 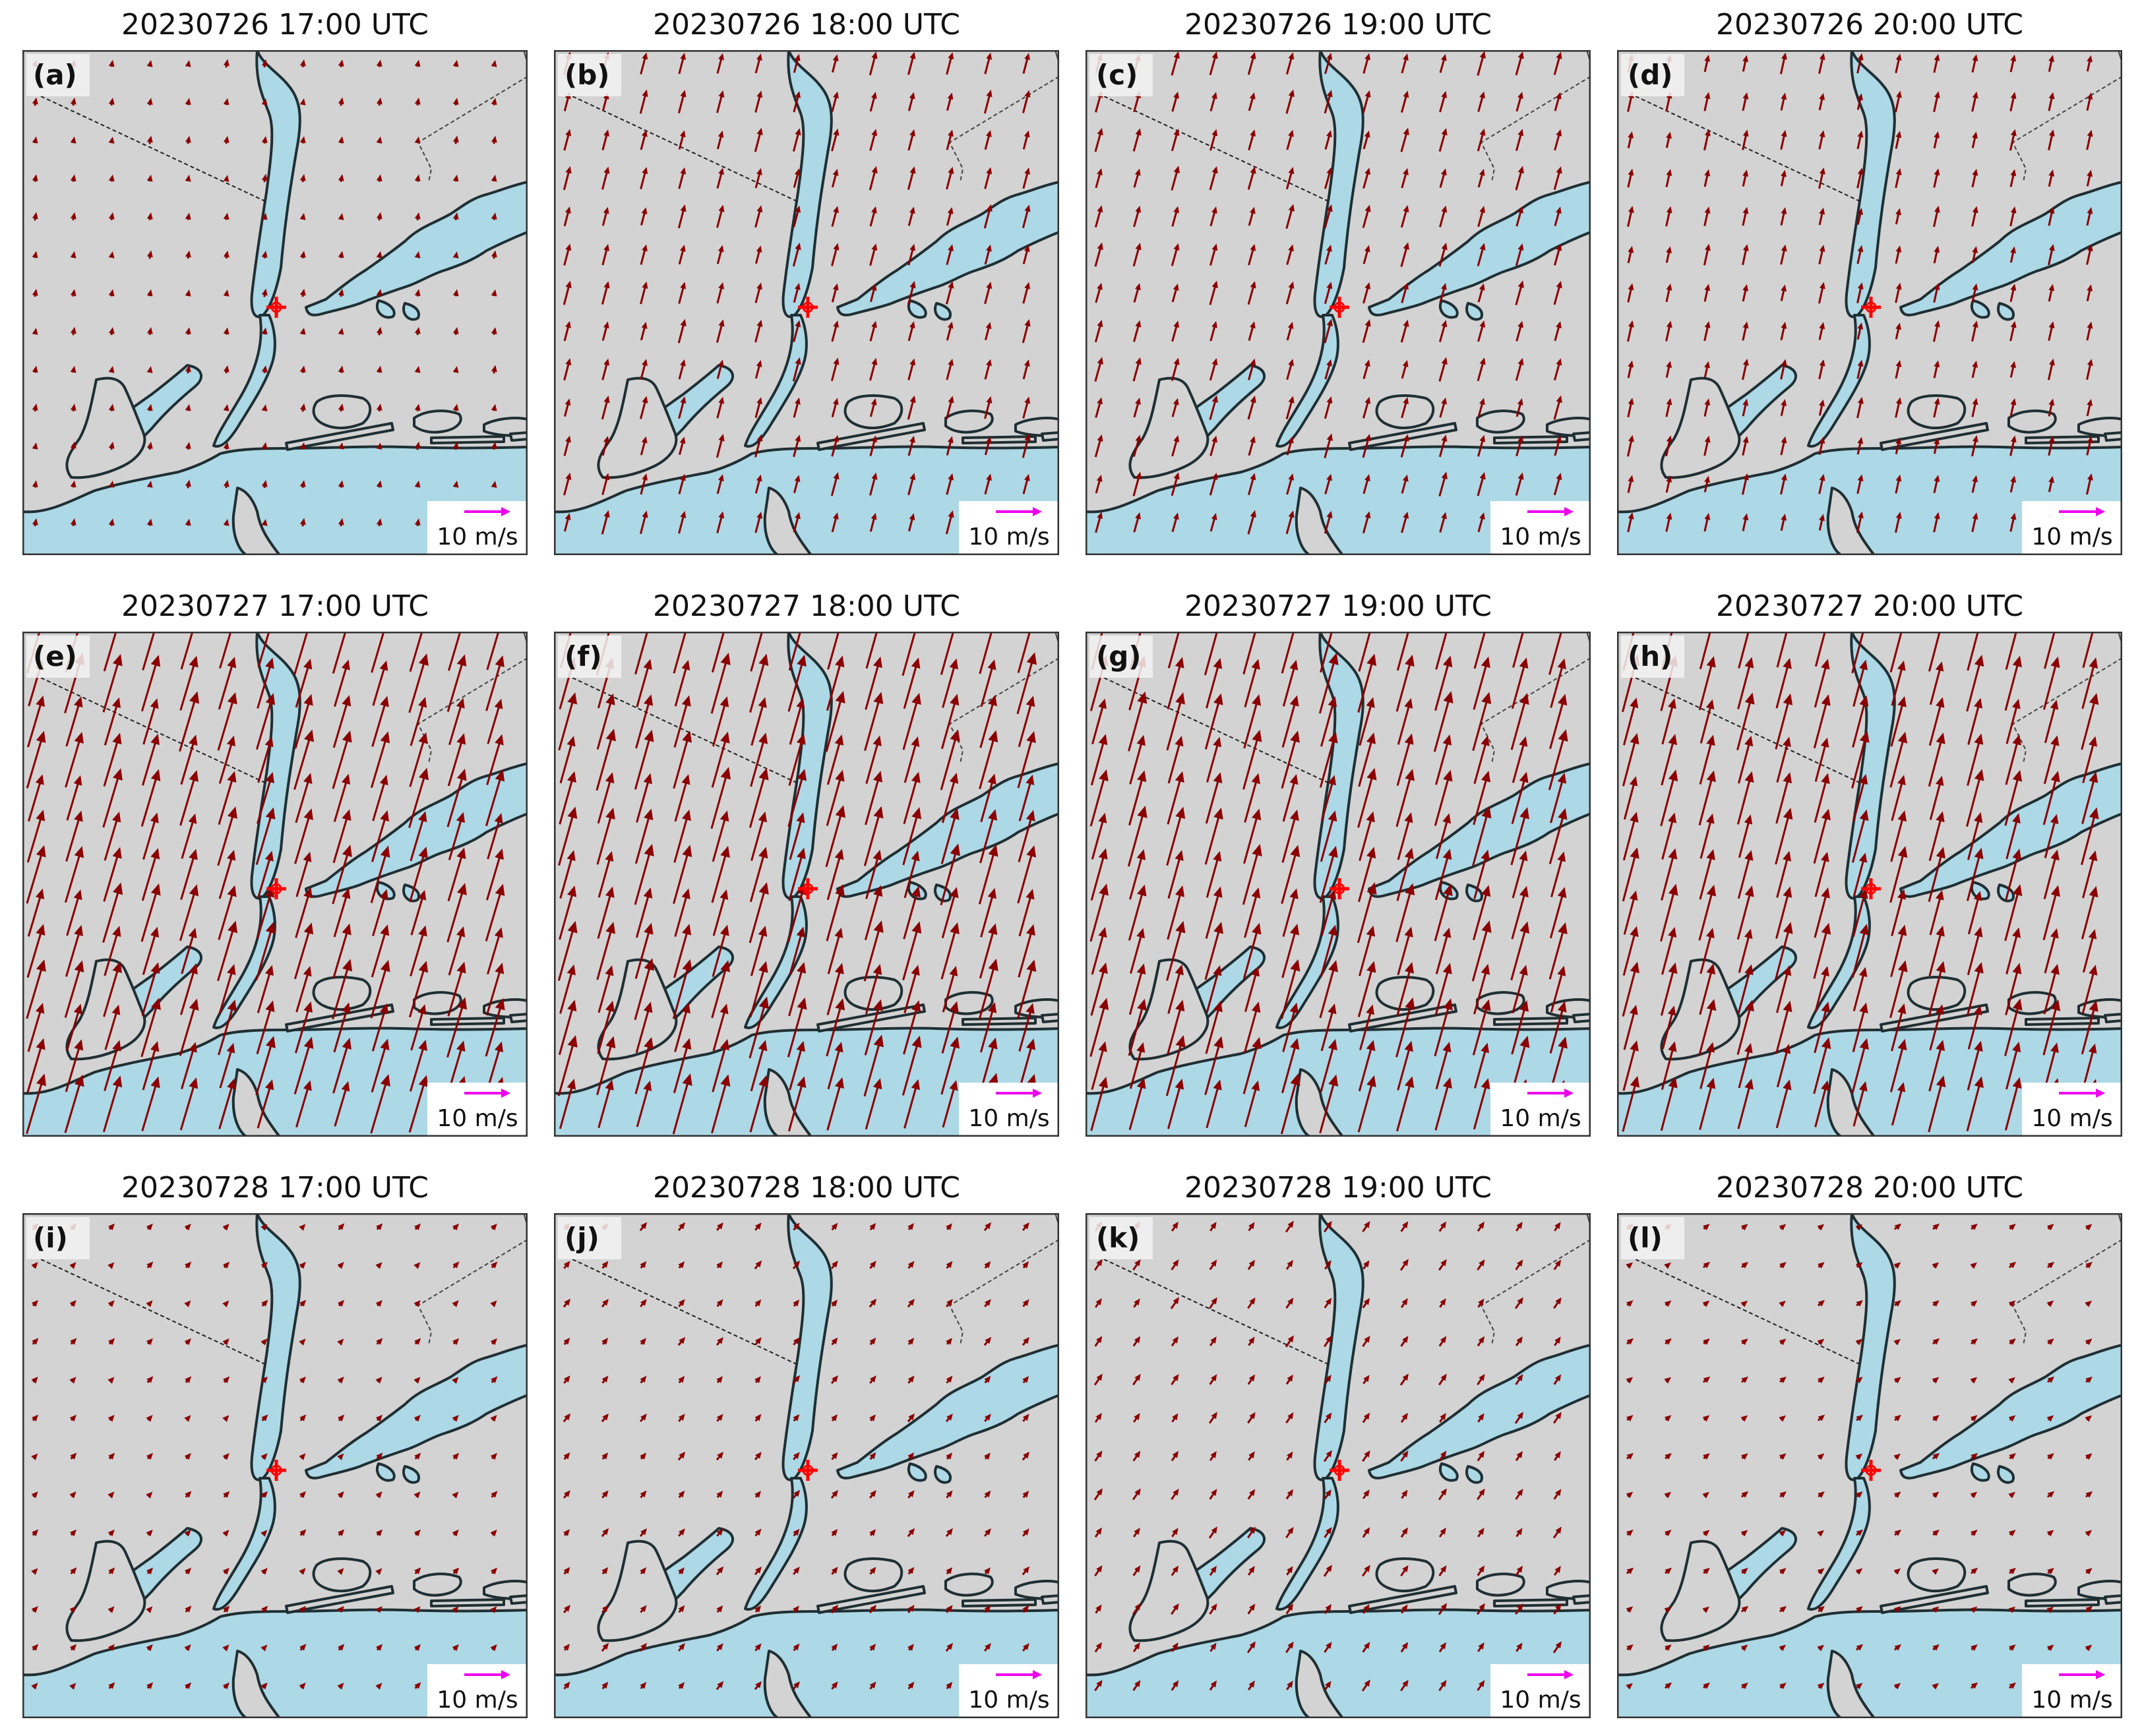 I want to click on wind-panel: 20230728 18:00 UTC (j) 10 m/s, so click(x=806, y=1440).